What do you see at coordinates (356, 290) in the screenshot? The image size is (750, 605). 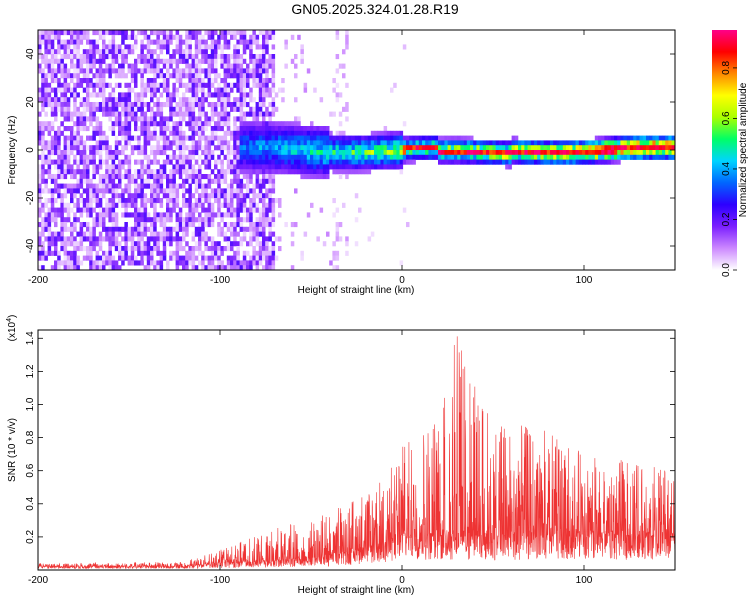 I see `spectrogram-x-label: Height of straight line (km)` at bounding box center [356, 290].